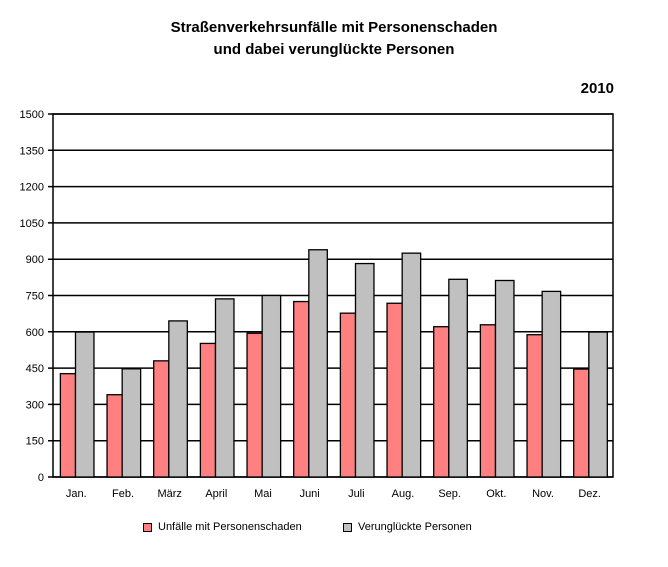 This screenshot has width=668, height=567. What do you see at coordinates (32, 224) in the screenshot?
I see `y-tick-label: 1050` at bounding box center [32, 224].